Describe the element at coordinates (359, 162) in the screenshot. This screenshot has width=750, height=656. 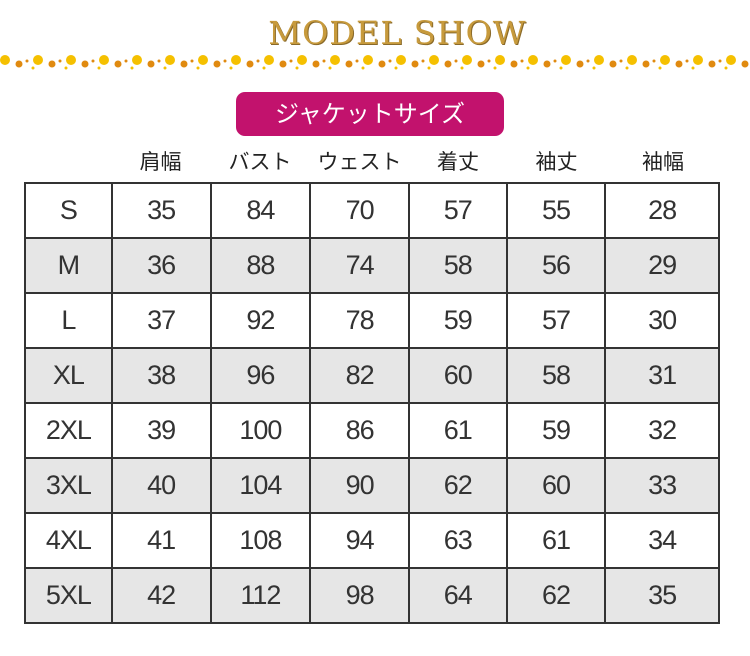
I see `column-header-waist: ウェスト` at that location.